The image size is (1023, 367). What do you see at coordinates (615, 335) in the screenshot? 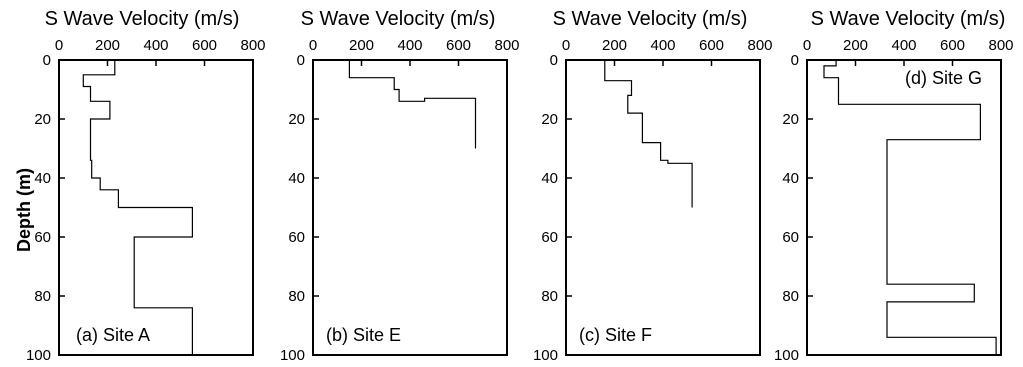
I see `panel-label: (c) Site F` at bounding box center [615, 335].